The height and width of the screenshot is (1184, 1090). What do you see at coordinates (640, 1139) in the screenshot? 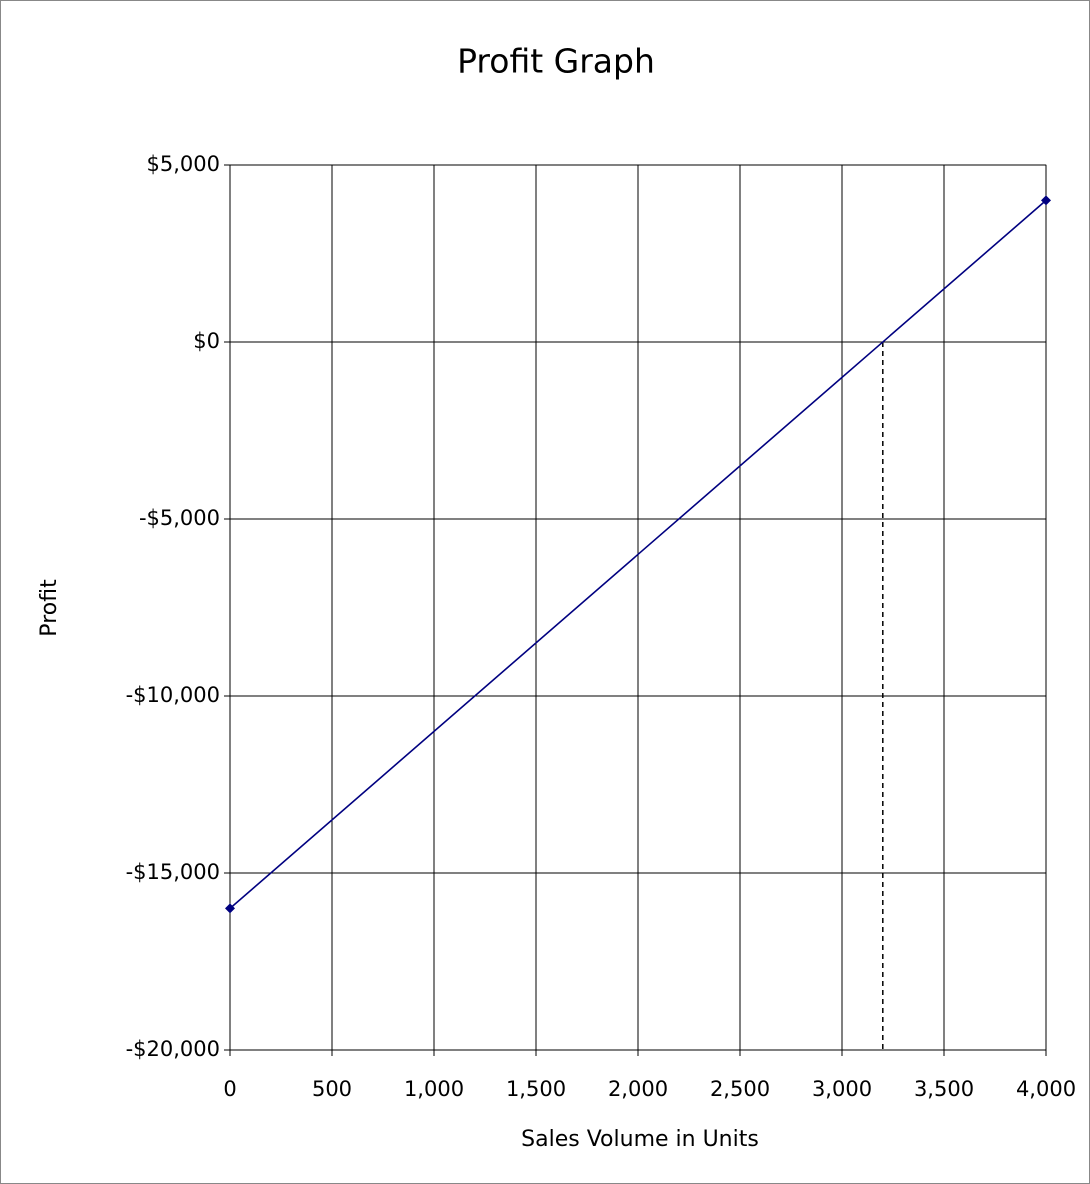
I see `x-axis-label: Sales Volume in Units` at bounding box center [640, 1139].